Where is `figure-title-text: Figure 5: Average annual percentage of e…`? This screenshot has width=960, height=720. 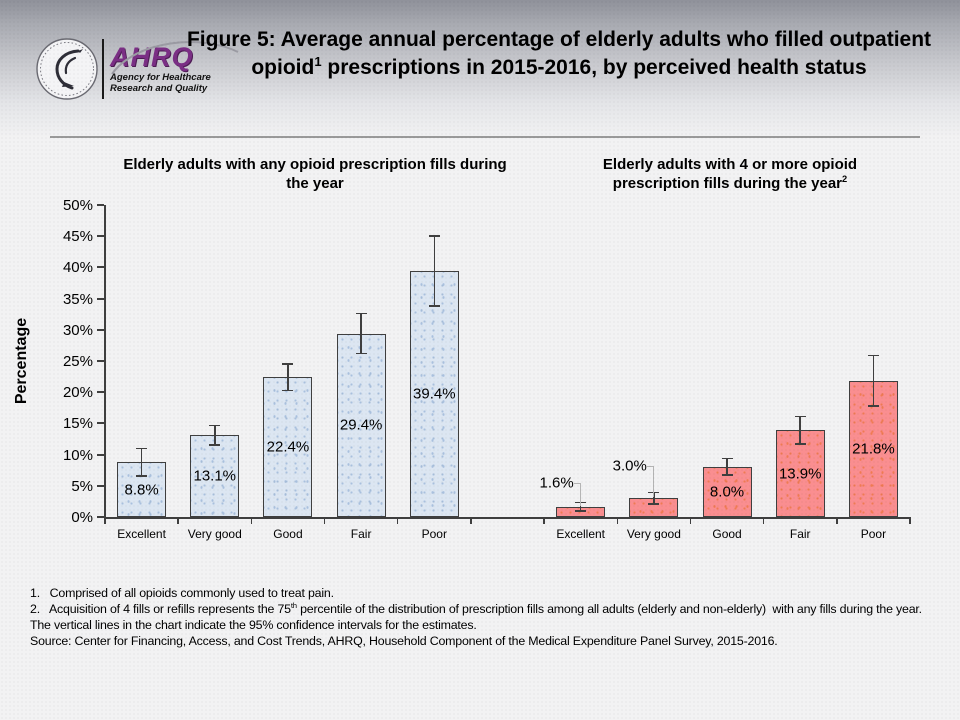
figure-title-text: Figure 5: Average annual percentage of e… is located at coordinates (559, 54).